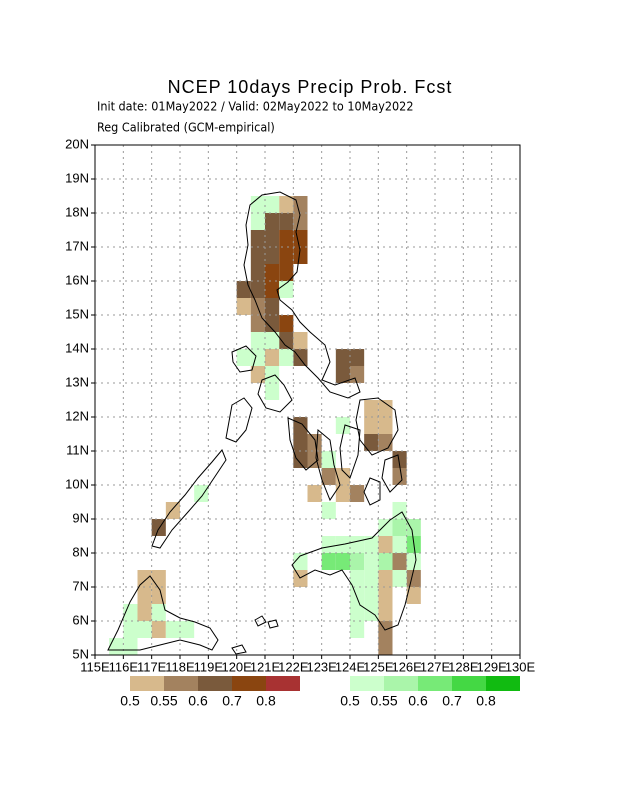 The image size is (618, 800). I want to click on x-tick-label: 126E, so click(406, 666).